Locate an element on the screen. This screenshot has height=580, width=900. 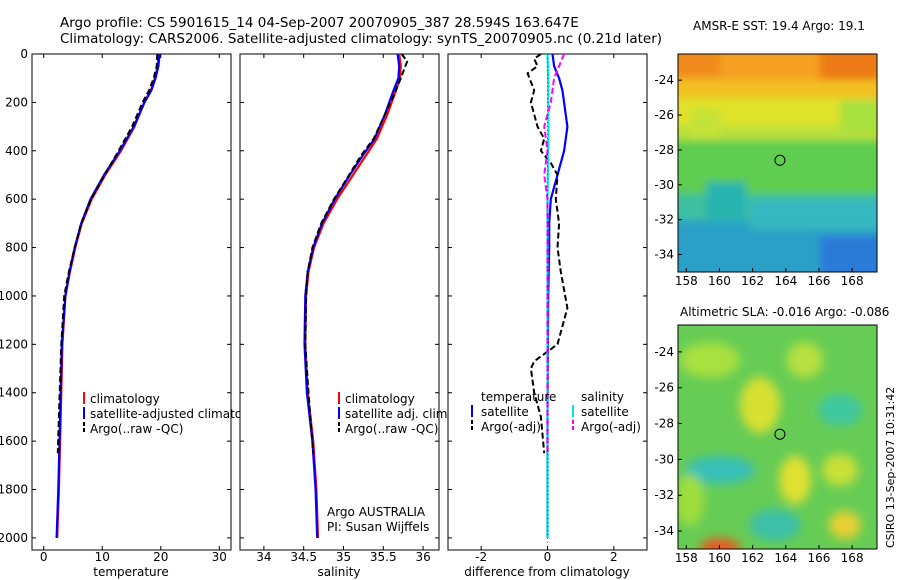
legend-label-satellite: satellite adj. clim. is located at coordinates (398, 414).